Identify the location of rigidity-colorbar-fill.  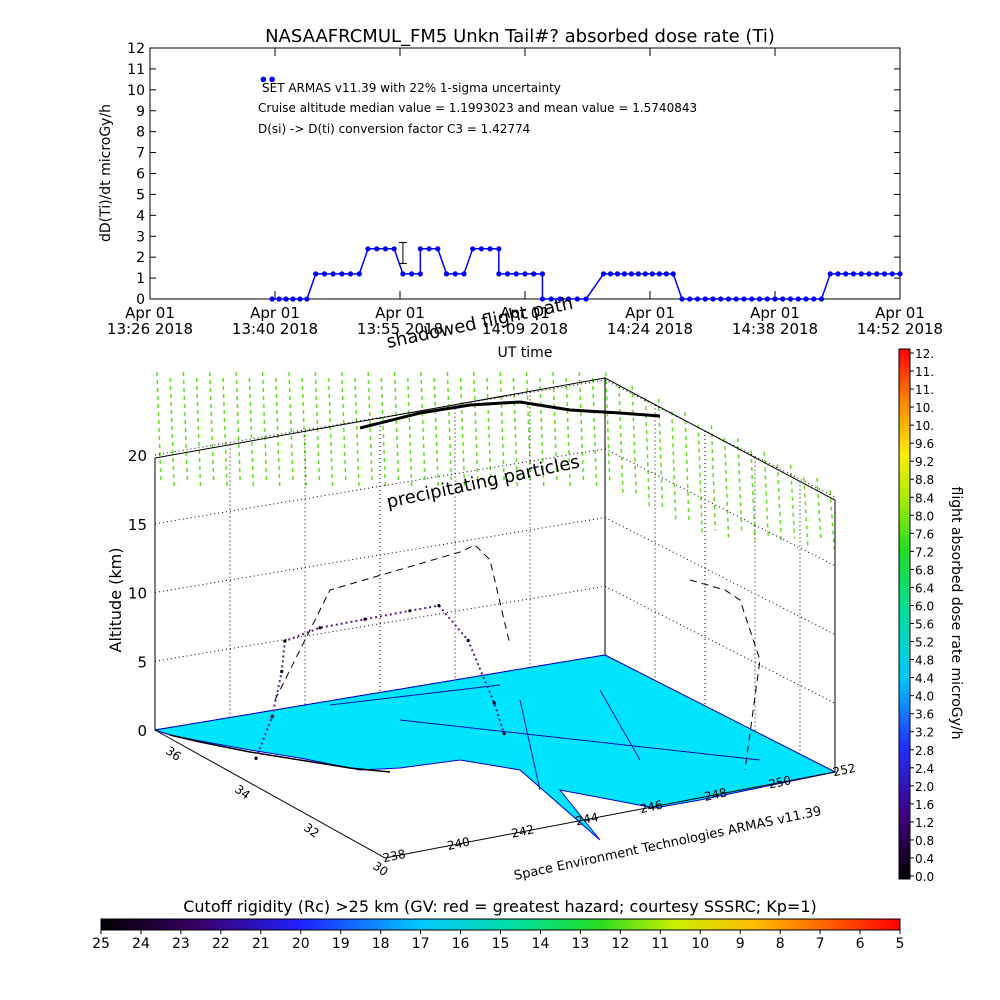
(500, 924).